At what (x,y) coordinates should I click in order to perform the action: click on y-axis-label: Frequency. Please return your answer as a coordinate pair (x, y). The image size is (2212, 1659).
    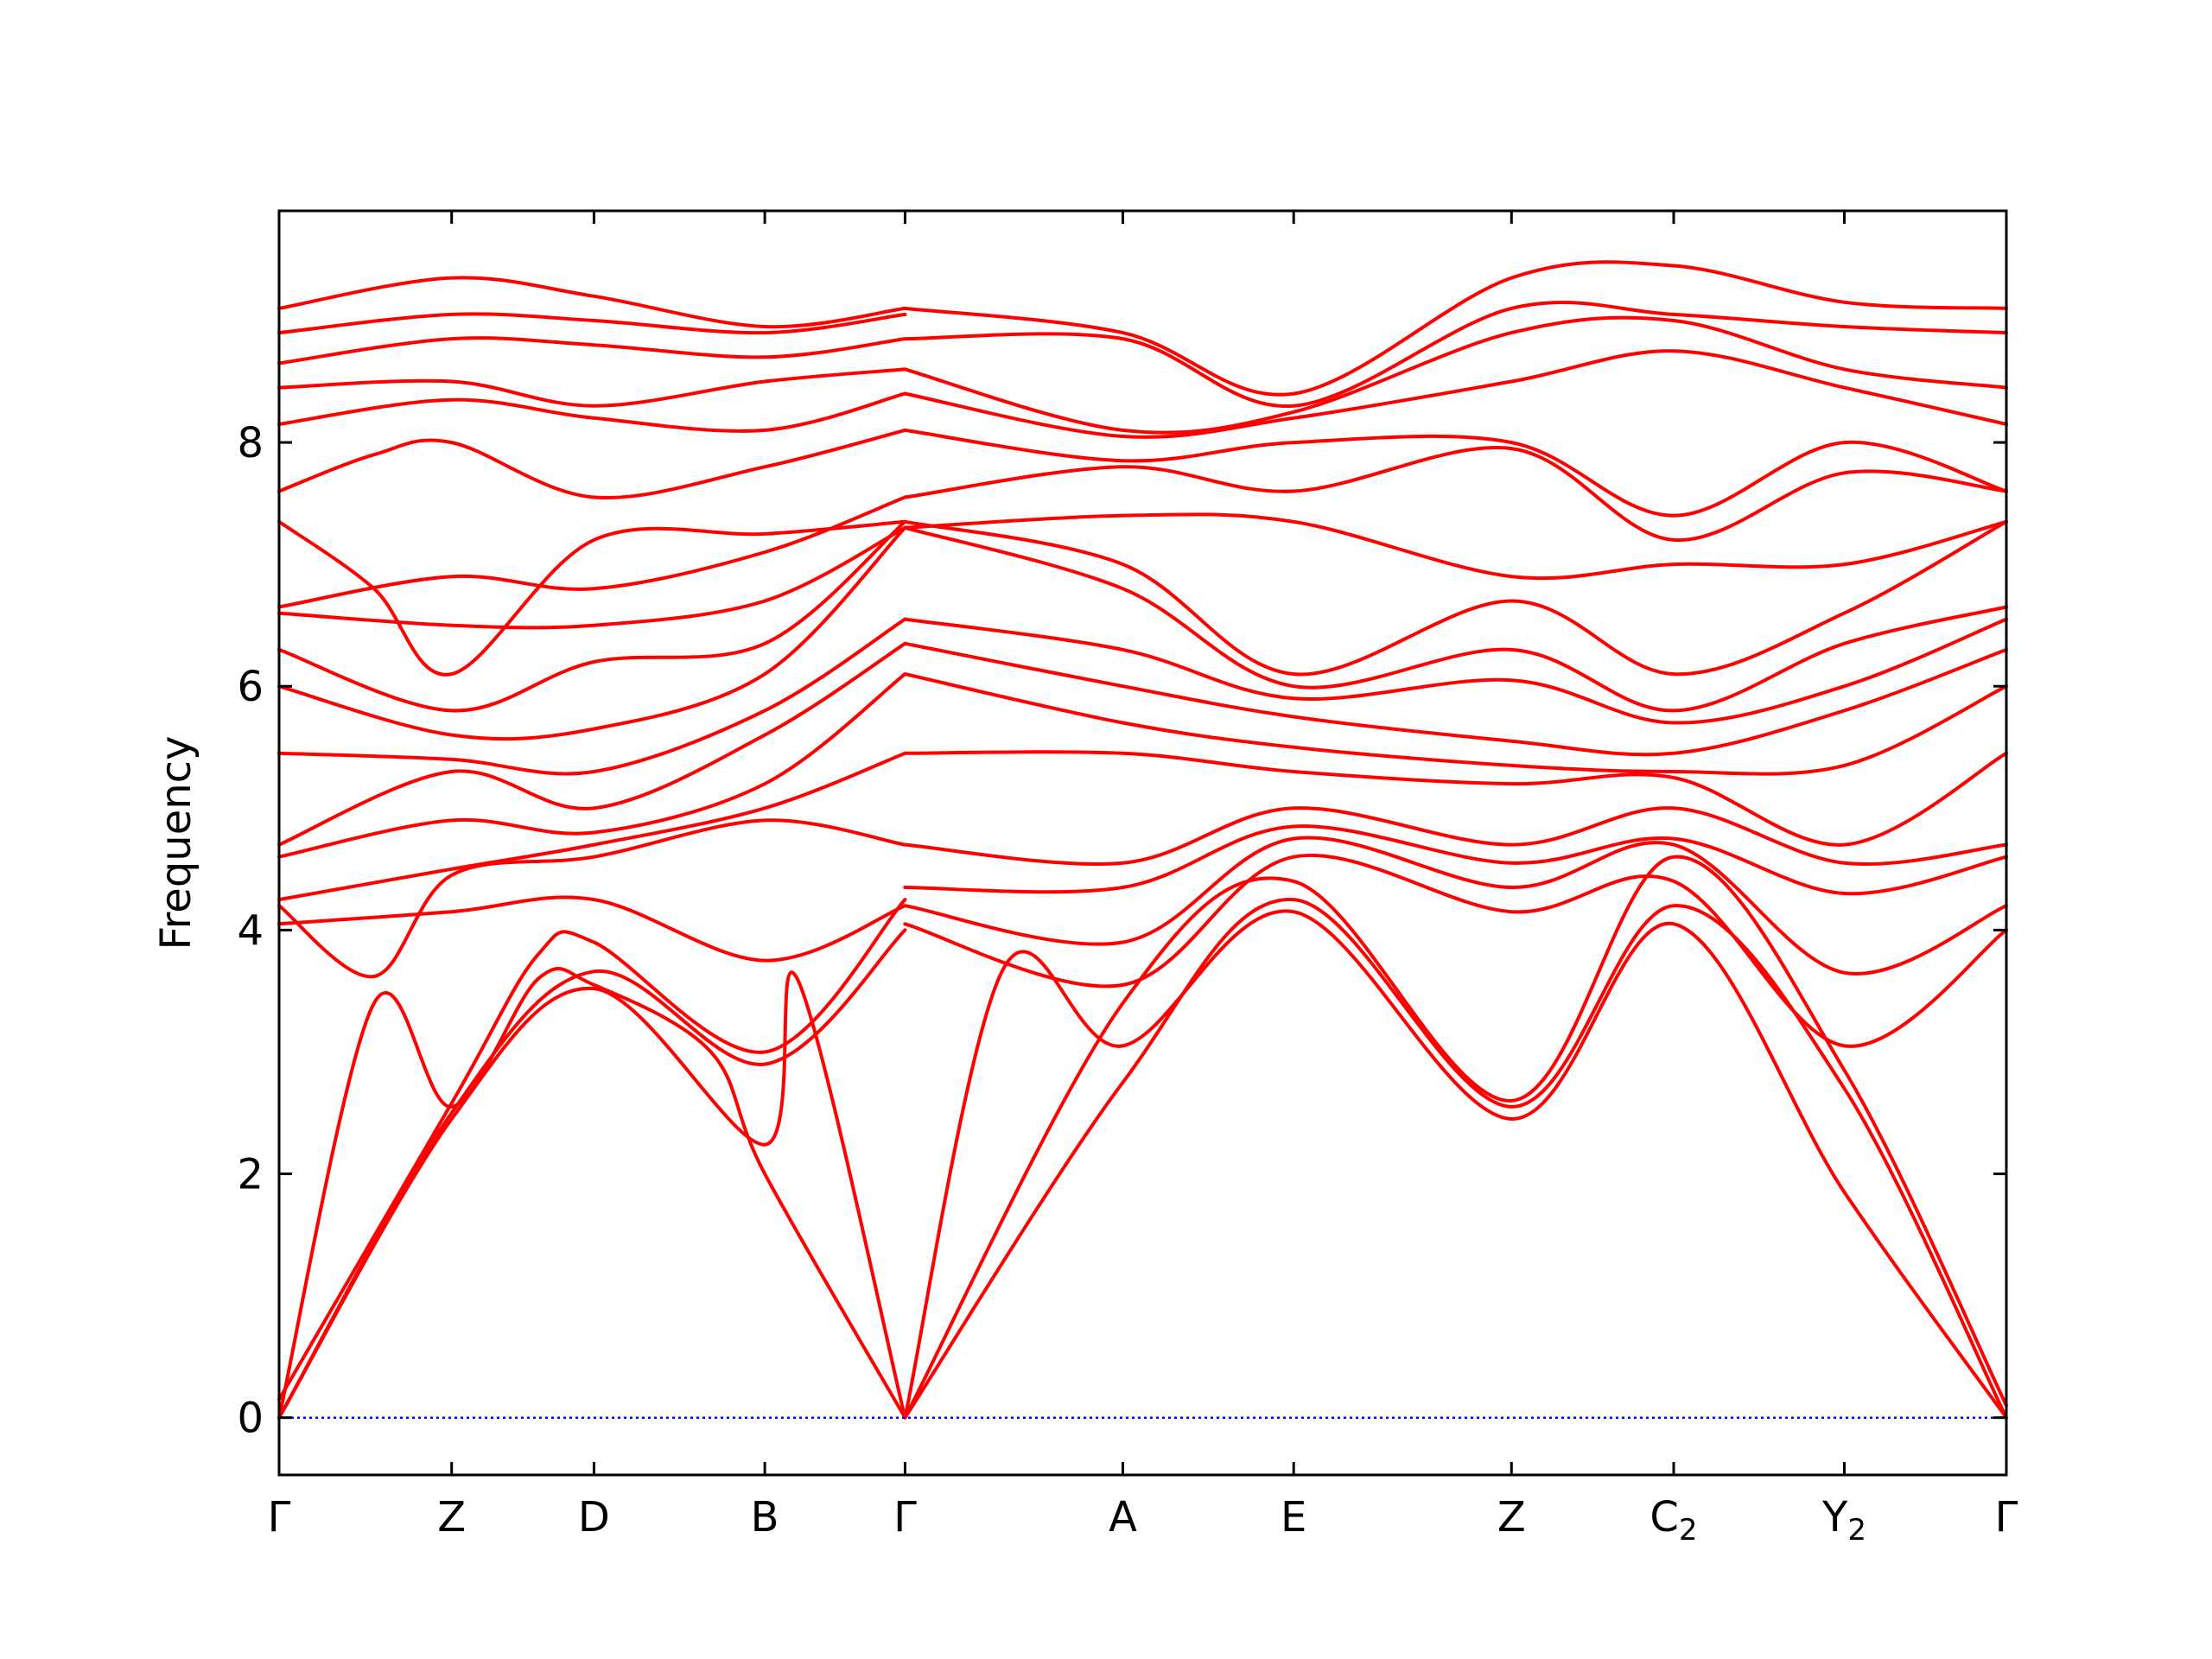
    Looking at the image, I should click on (176, 843).